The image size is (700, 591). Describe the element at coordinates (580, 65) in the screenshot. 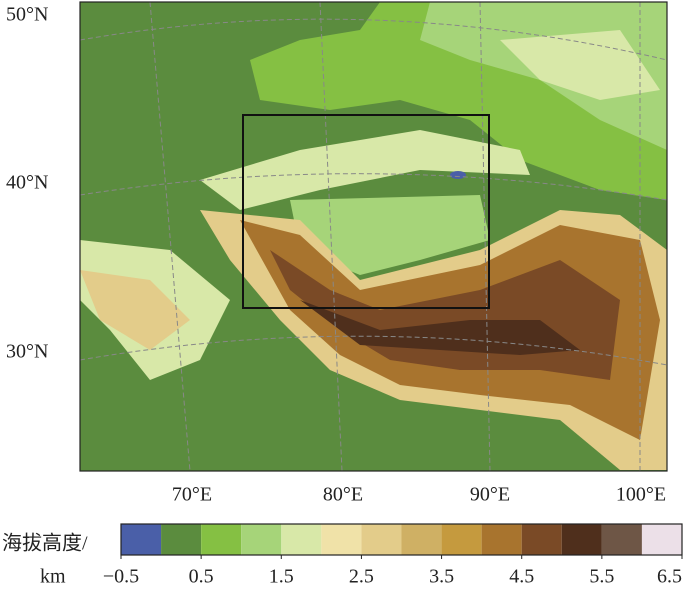

I see `plateau` at that location.